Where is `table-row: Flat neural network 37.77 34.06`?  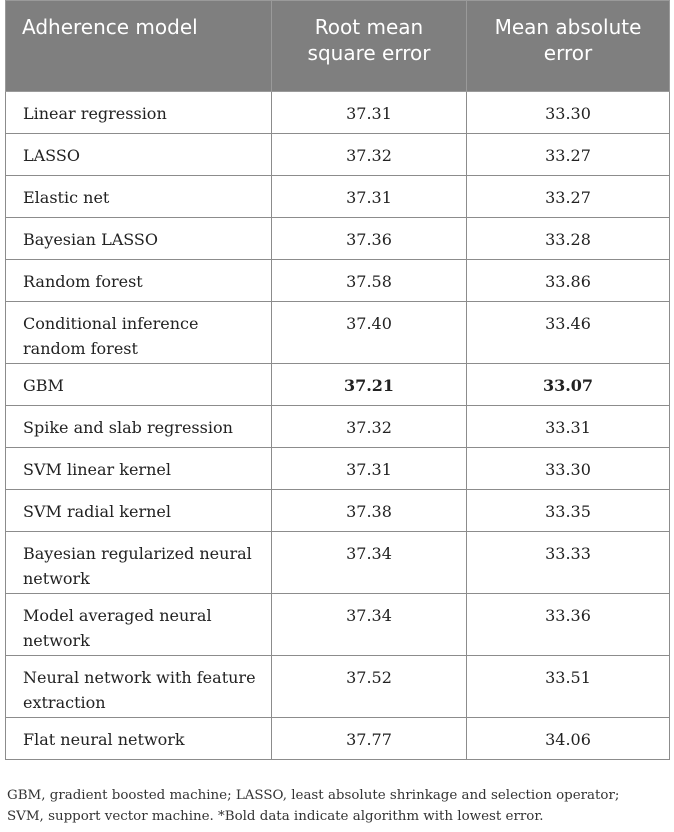 table-row: Flat neural network 37.77 34.06 is located at coordinates (337, 738).